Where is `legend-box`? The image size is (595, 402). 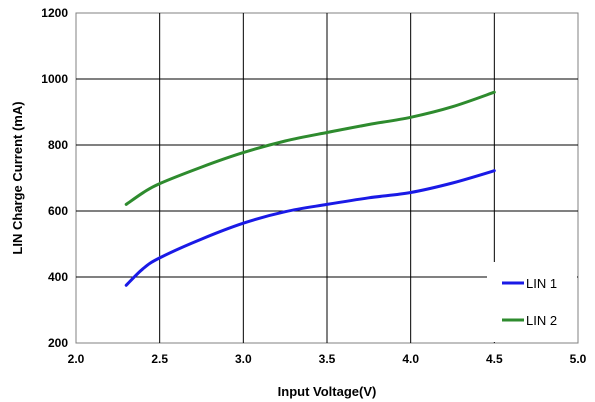 legend-box is located at coordinates (532, 302).